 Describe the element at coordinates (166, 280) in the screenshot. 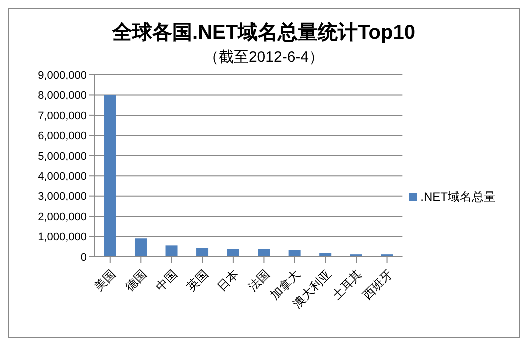

I see `x-tick-label: 中国` at that location.